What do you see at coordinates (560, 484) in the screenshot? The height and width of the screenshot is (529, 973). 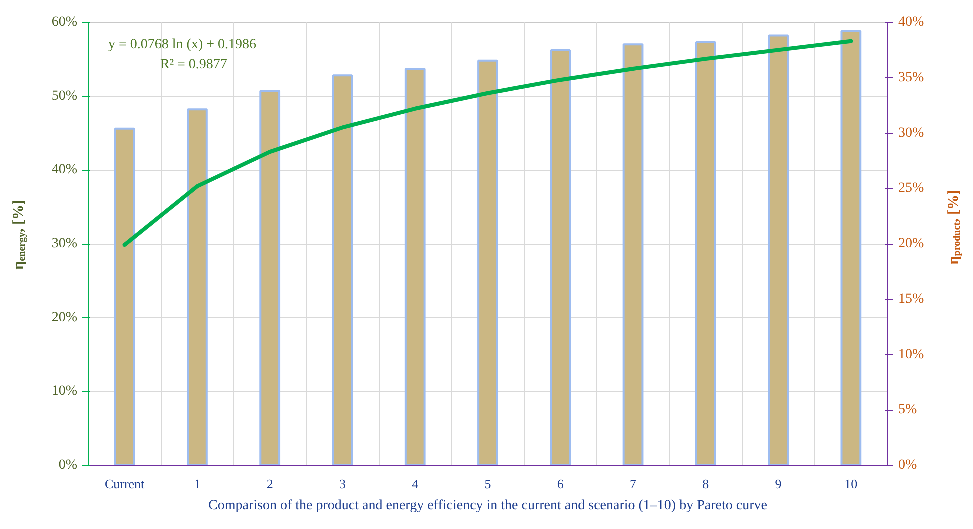 I see `x-tick-label: 6` at bounding box center [560, 484].